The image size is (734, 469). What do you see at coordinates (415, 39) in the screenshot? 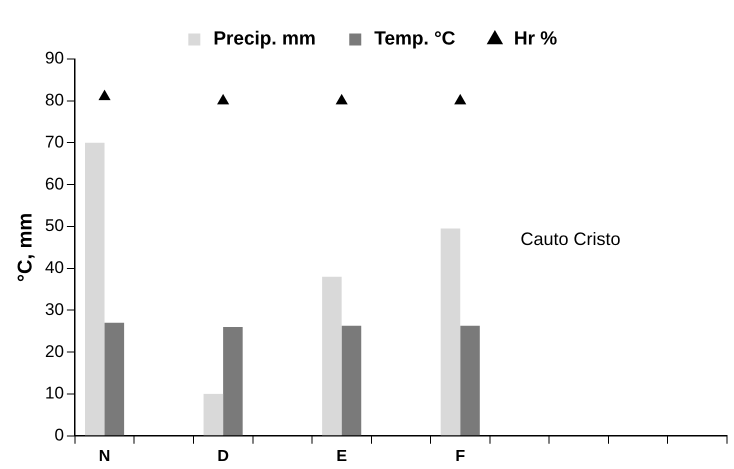
I see `legend-label: Temp. °C` at bounding box center [415, 39].